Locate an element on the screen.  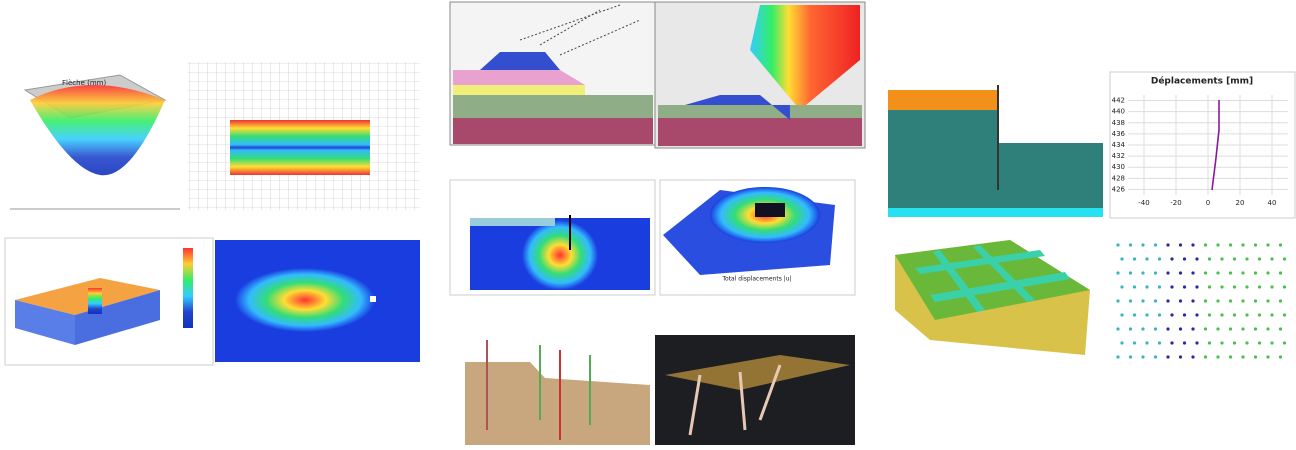
excavation-plot is located at coordinates (552, 237).